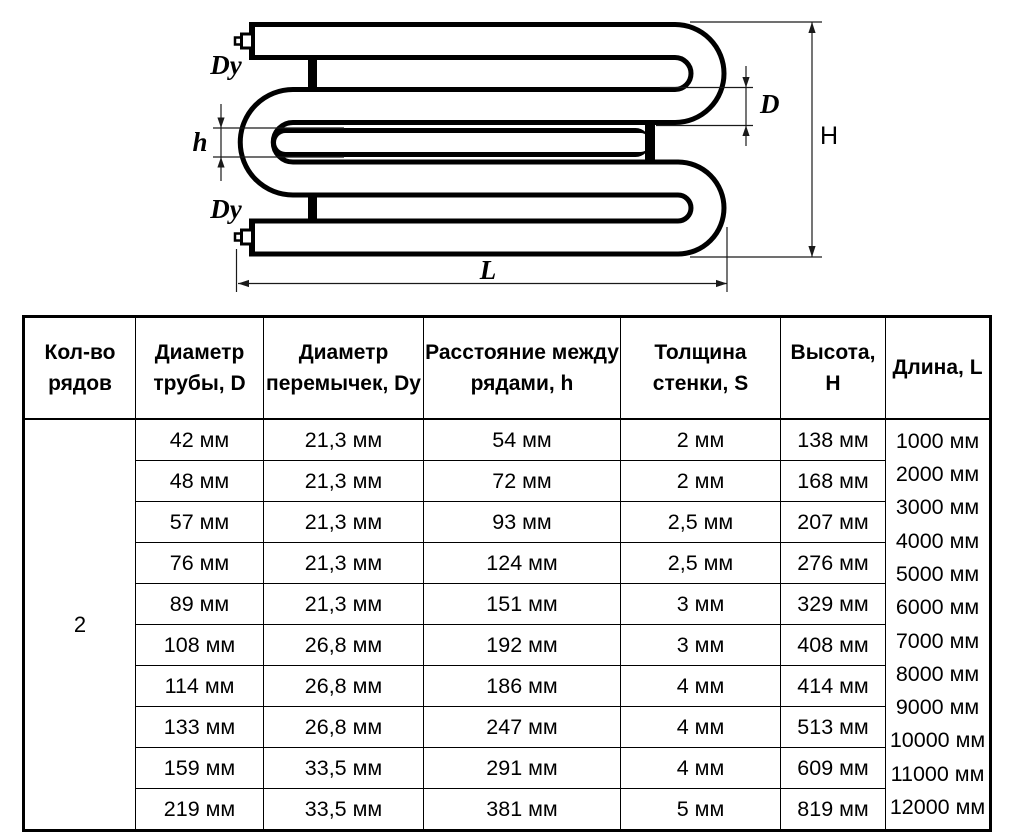  What do you see at coordinates (700, 522) in the screenshot?
I see `value-cell-wall-thickness: 2,5 мм` at bounding box center [700, 522].